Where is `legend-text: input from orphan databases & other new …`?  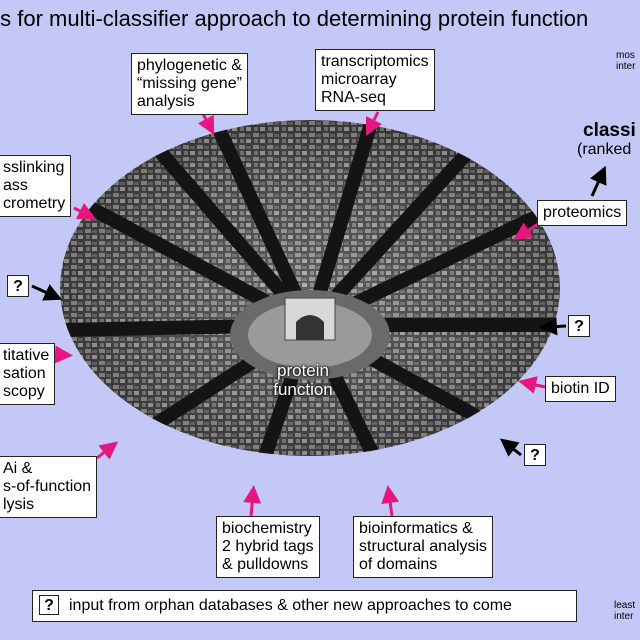
legend-text: input from orphan databases & other new … is located at coordinates (290, 605).